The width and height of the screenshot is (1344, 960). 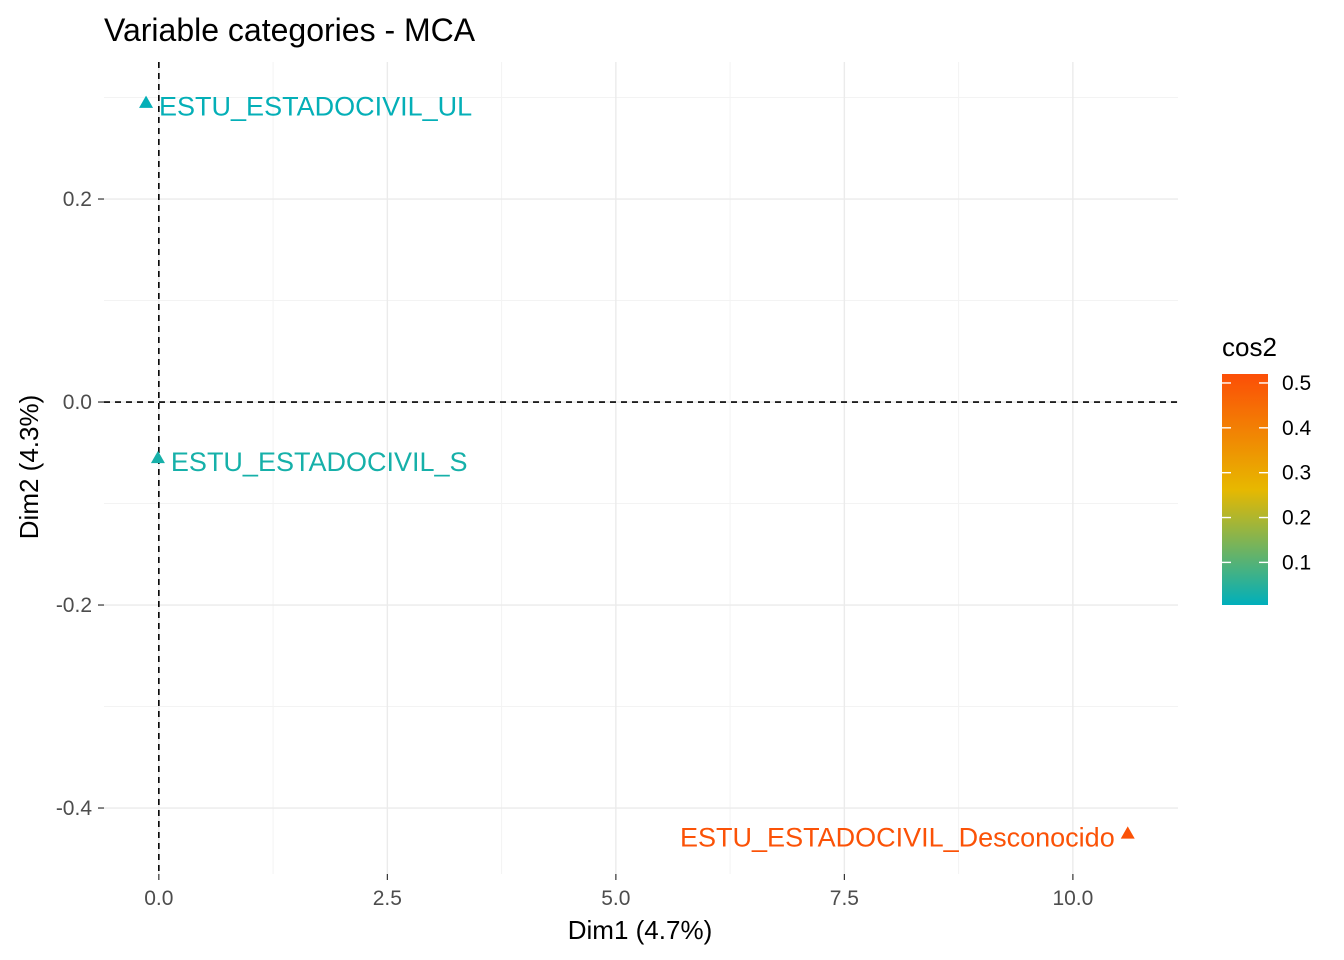 What do you see at coordinates (387, 898) in the screenshot?
I see `x-tick-label: 2.5` at bounding box center [387, 898].